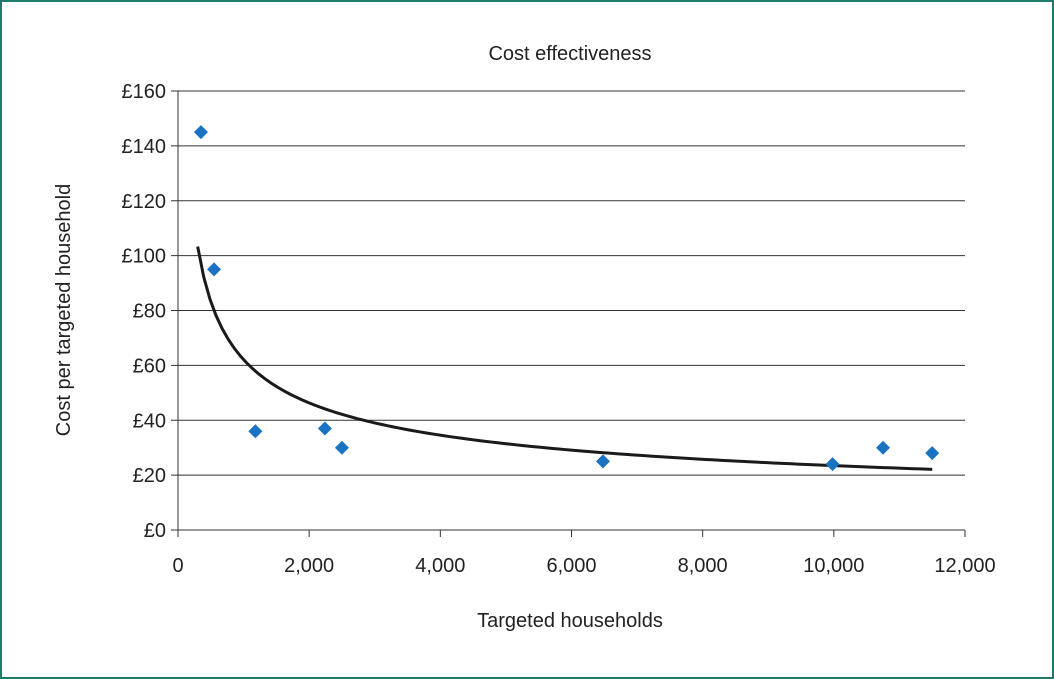 This screenshot has height=679, width=1054. What do you see at coordinates (309, 566) in the screenshot?
I see `x-tick-label: 2,000` at bounding box center [309, 566].